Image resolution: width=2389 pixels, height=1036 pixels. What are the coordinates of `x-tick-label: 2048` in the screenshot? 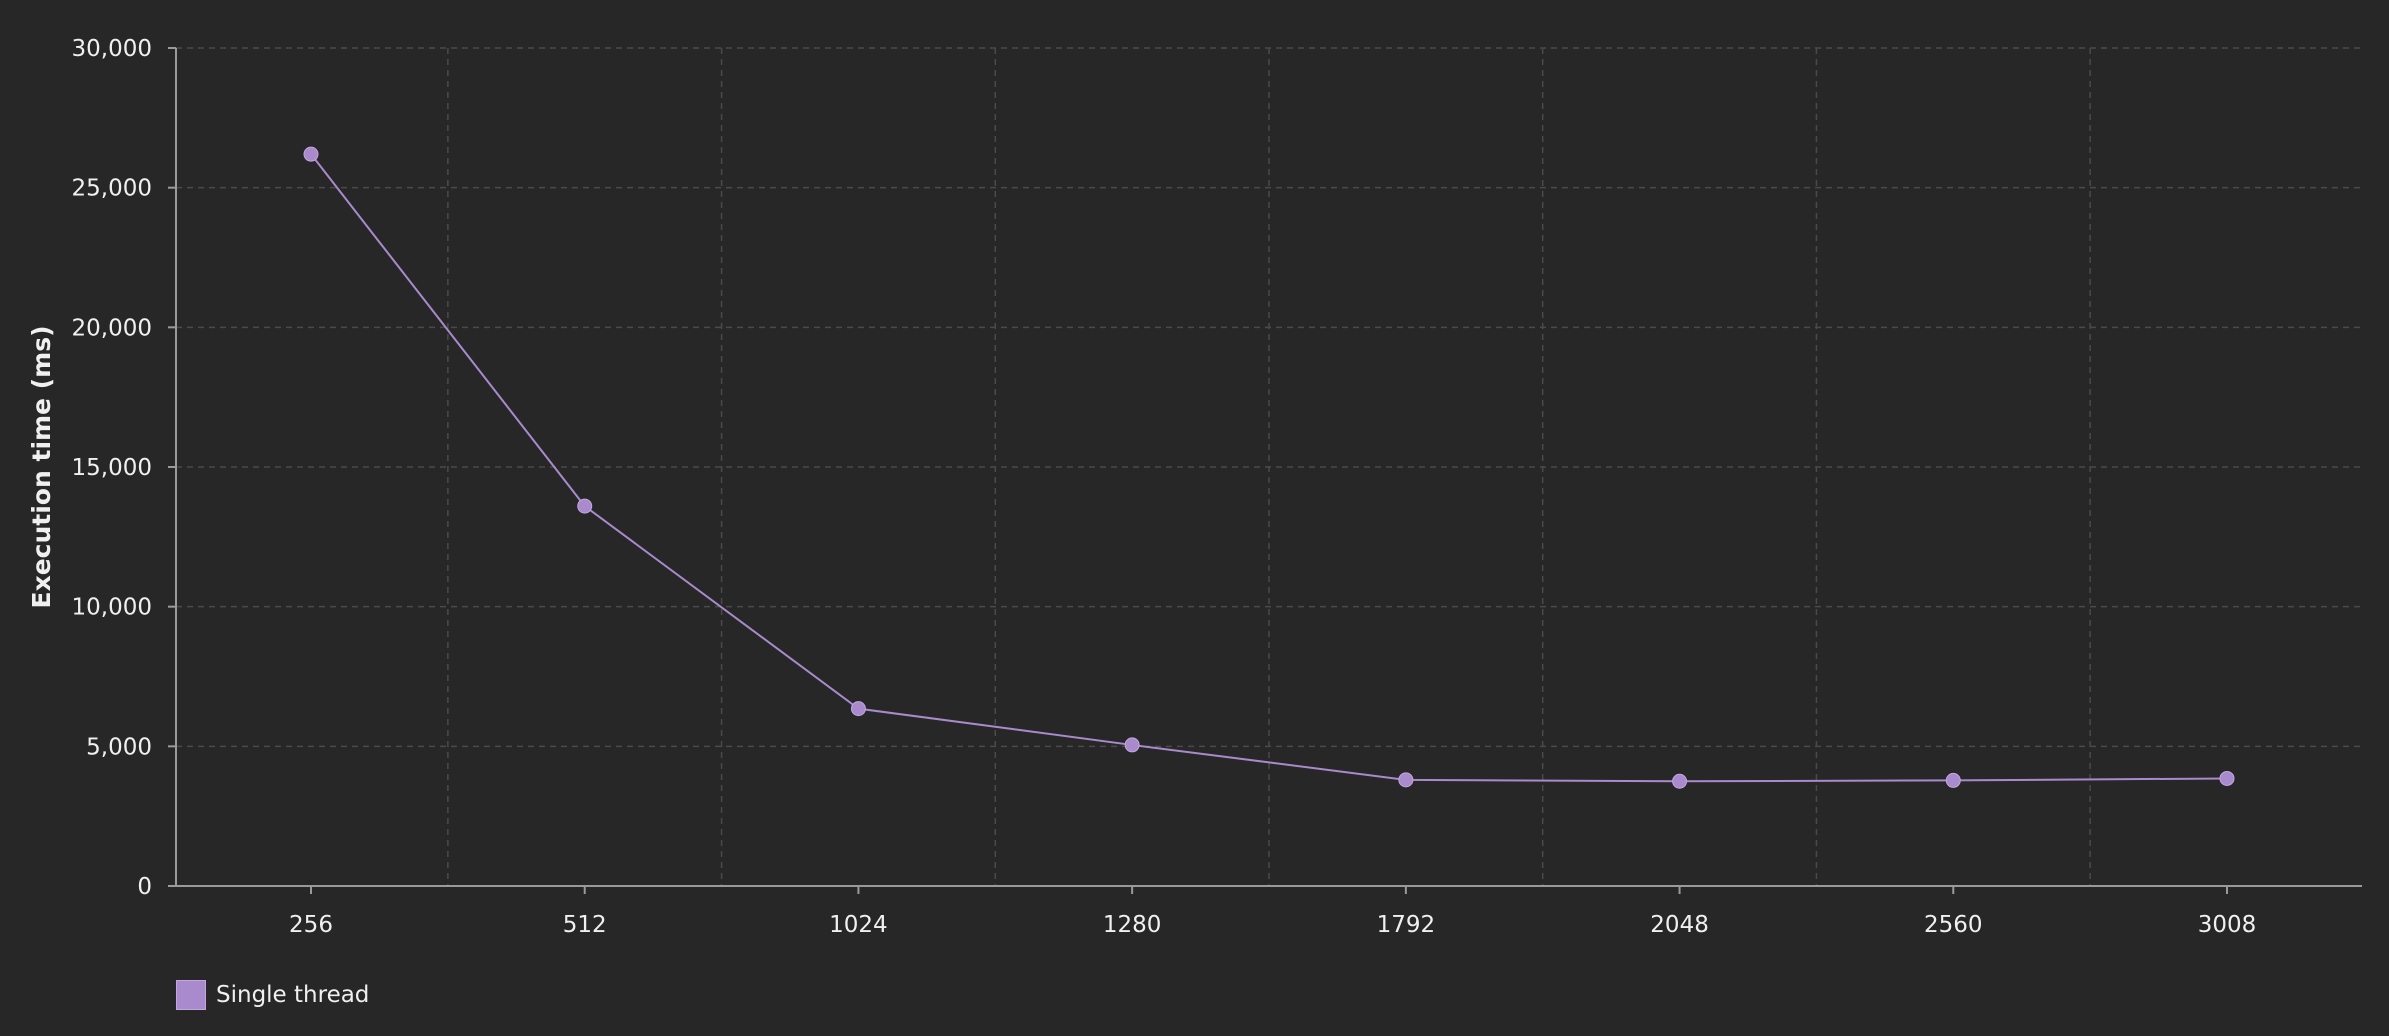 It's located at (1679, 925).